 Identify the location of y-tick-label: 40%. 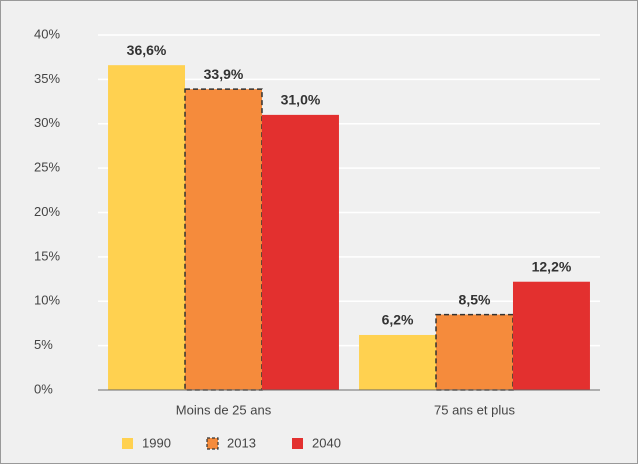
(47, 33).